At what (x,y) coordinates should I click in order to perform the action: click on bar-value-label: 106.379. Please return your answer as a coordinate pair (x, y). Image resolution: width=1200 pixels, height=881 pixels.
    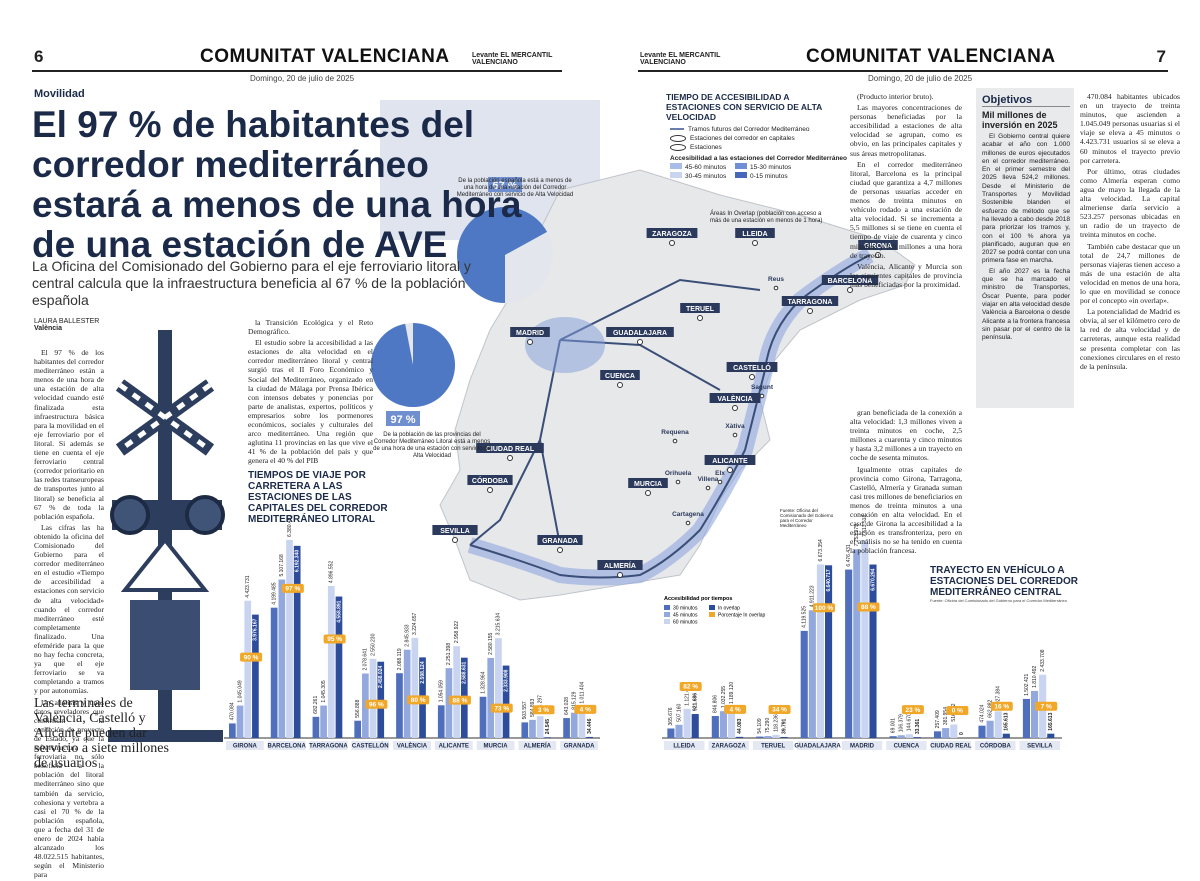
    Looking at the image, I should click on (902, 723).